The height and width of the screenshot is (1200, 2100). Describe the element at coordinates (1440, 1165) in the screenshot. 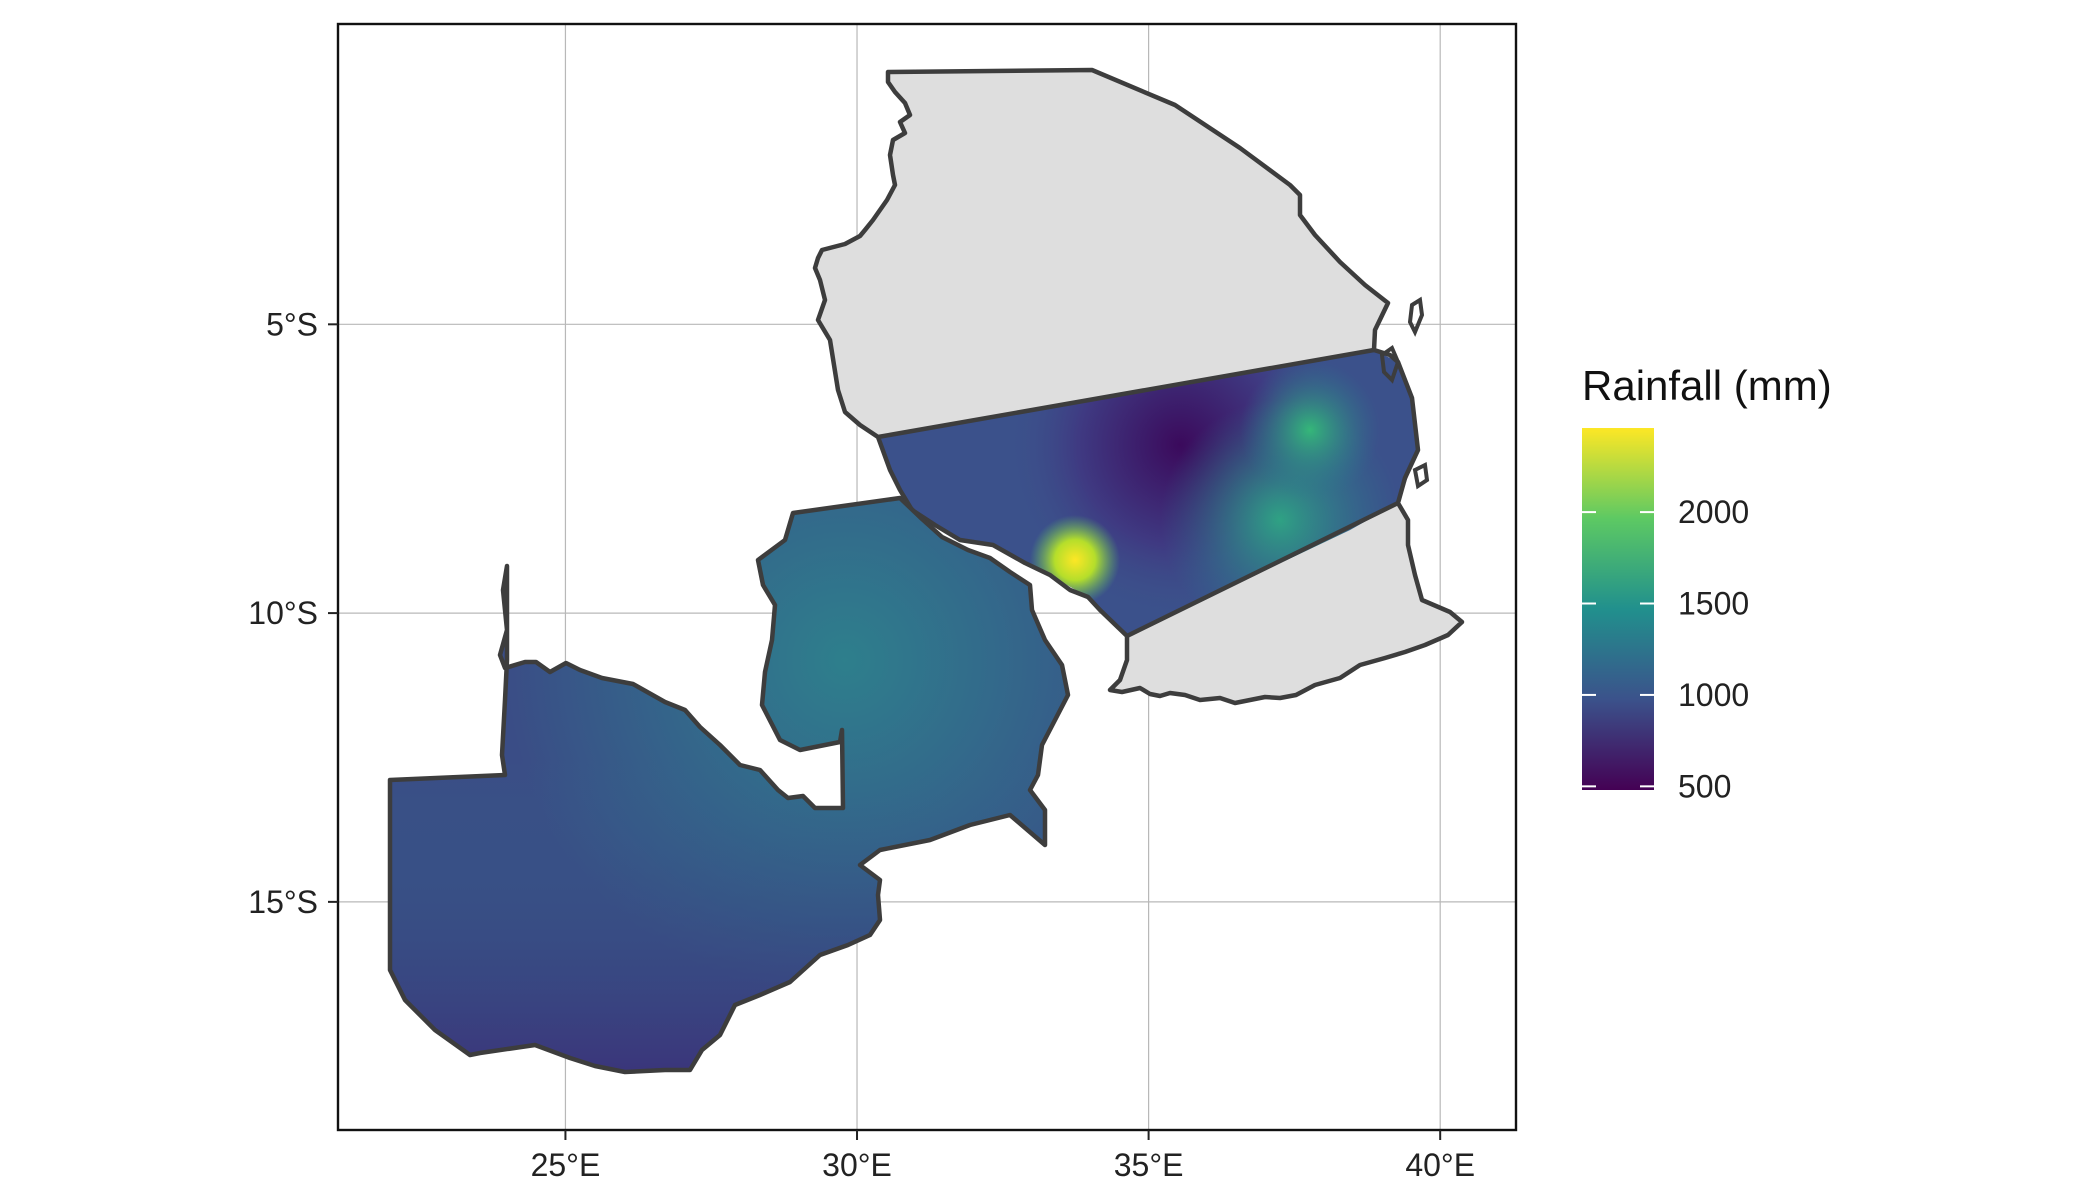

I see `x-tick-label: 40°E` at that location.